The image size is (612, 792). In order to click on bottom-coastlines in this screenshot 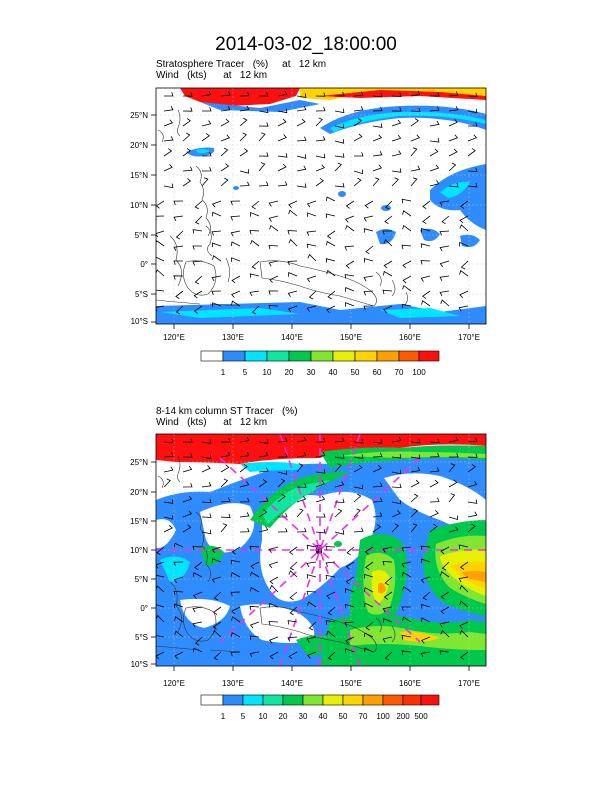, I will do `click(276, 554)`.